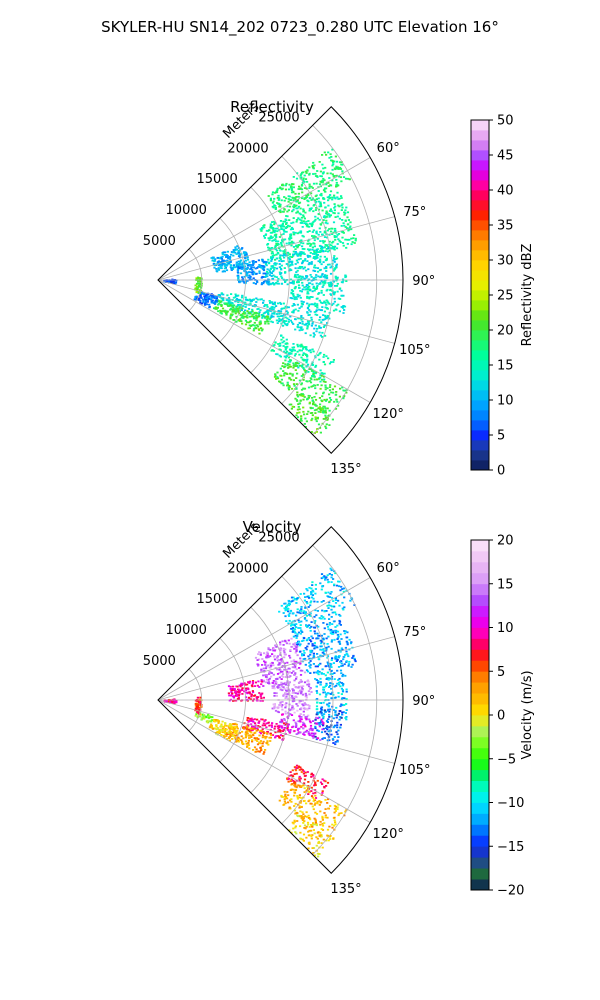  I want to click on azimuth-tick-label: 60°, so click(388, 148).